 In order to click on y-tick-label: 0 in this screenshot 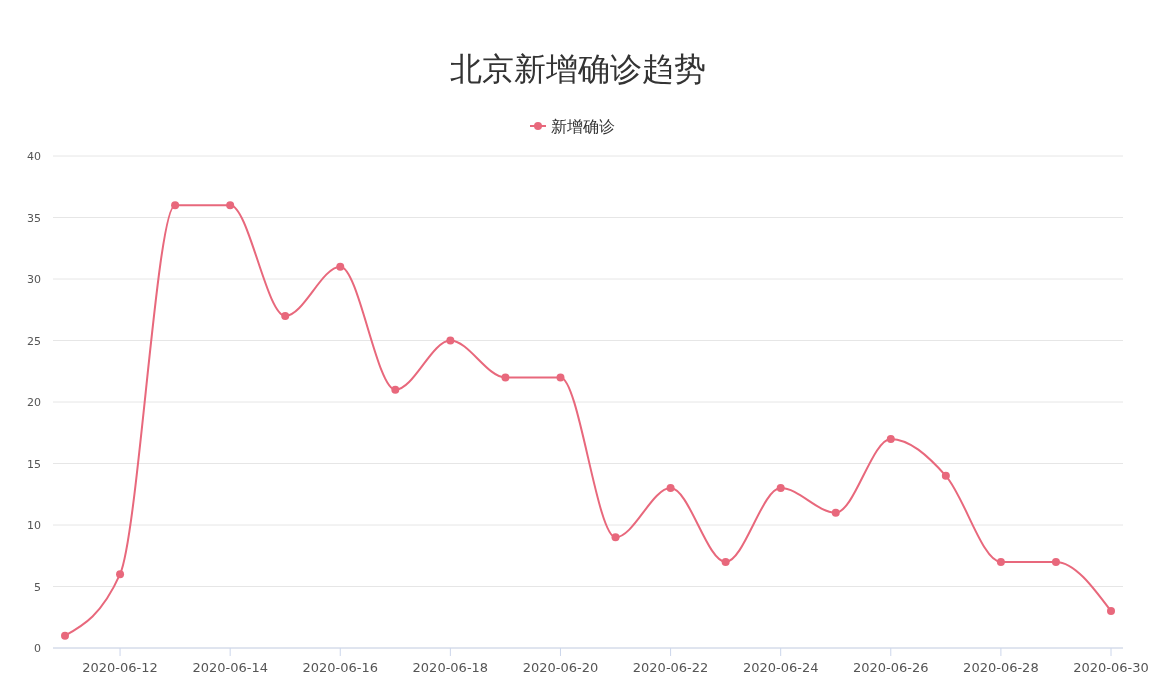, I will do `click(37, 648)`.